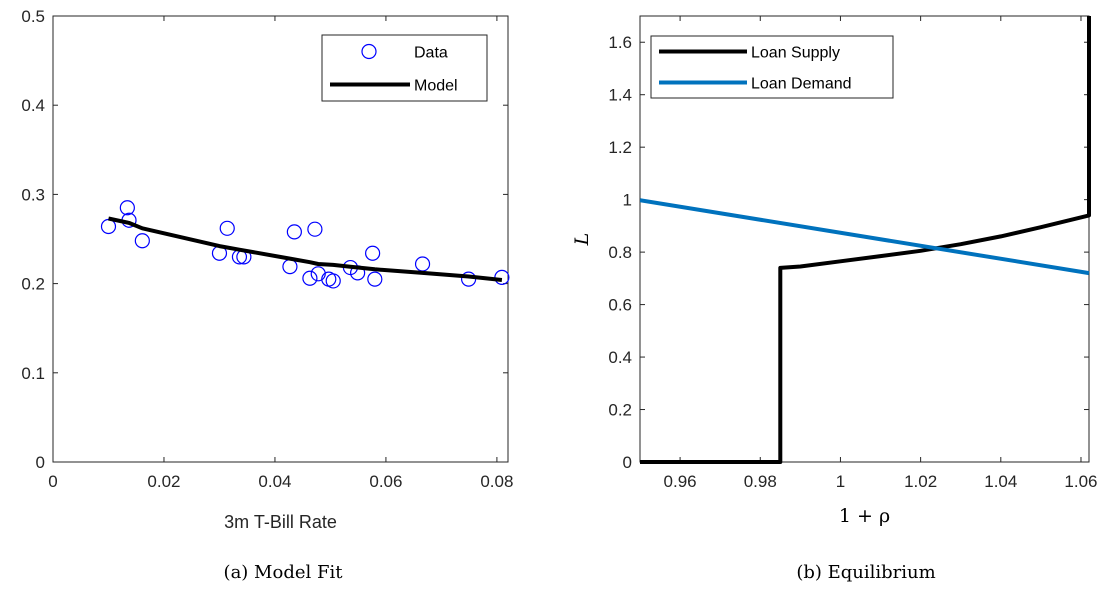 This screenshot has width=1107, height=594. What do you see at coordinates (436, 86) in the screenshot?
I see `legend-label-1: Model` at bounding box center [436, 86].